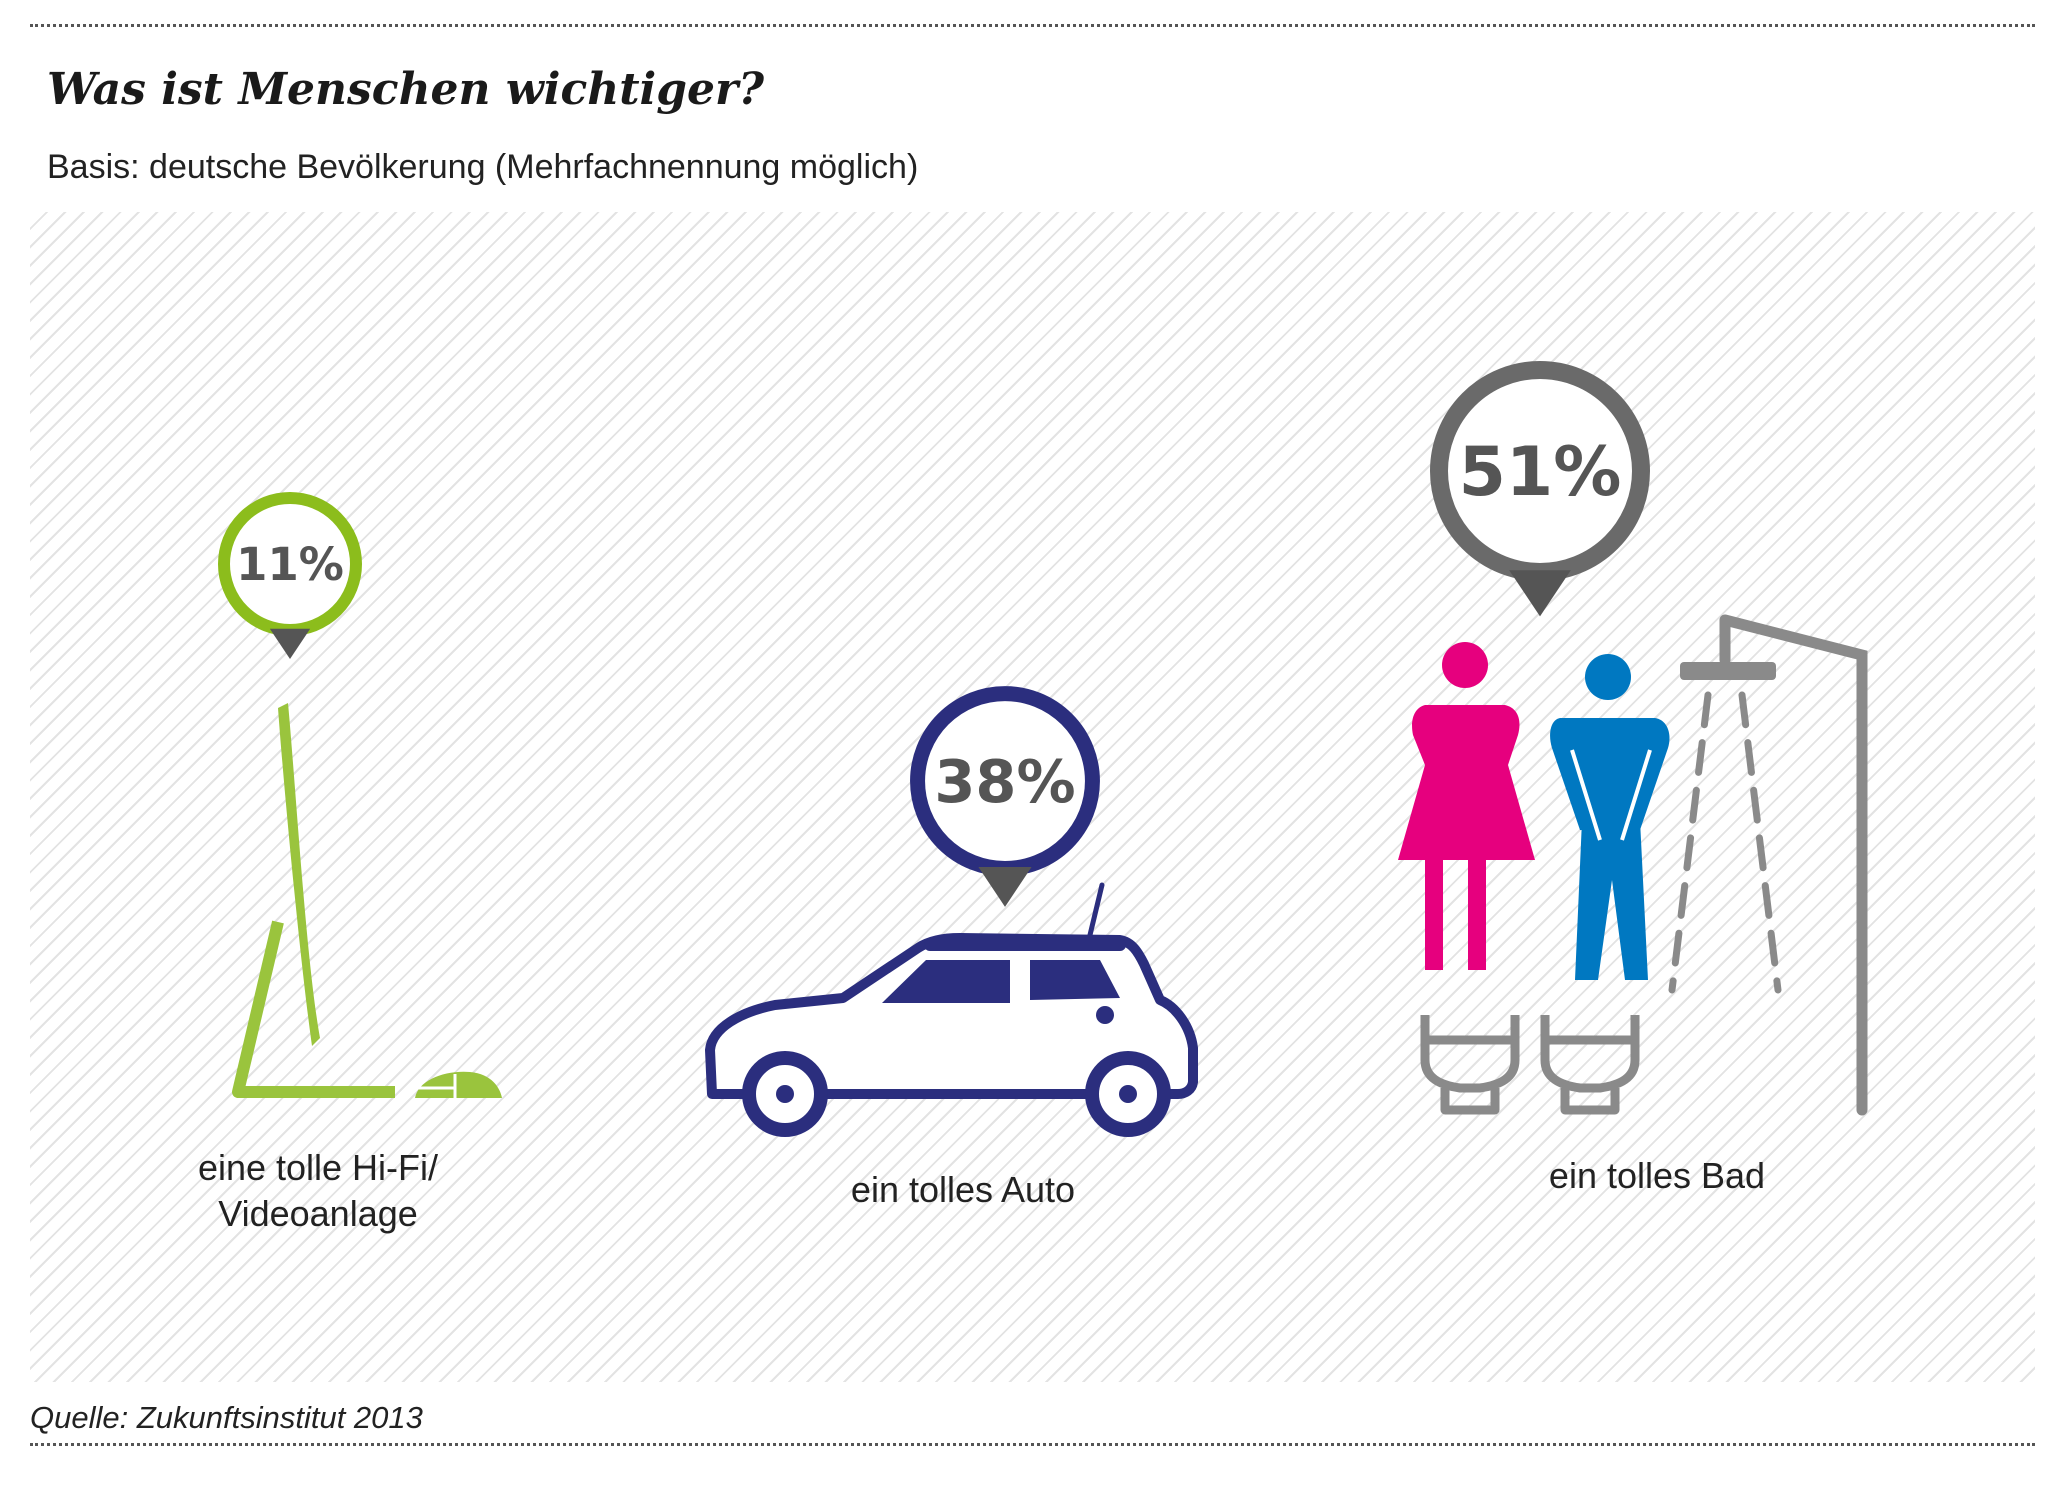  I want to click on woman-leg-left, so click(1434, 914).